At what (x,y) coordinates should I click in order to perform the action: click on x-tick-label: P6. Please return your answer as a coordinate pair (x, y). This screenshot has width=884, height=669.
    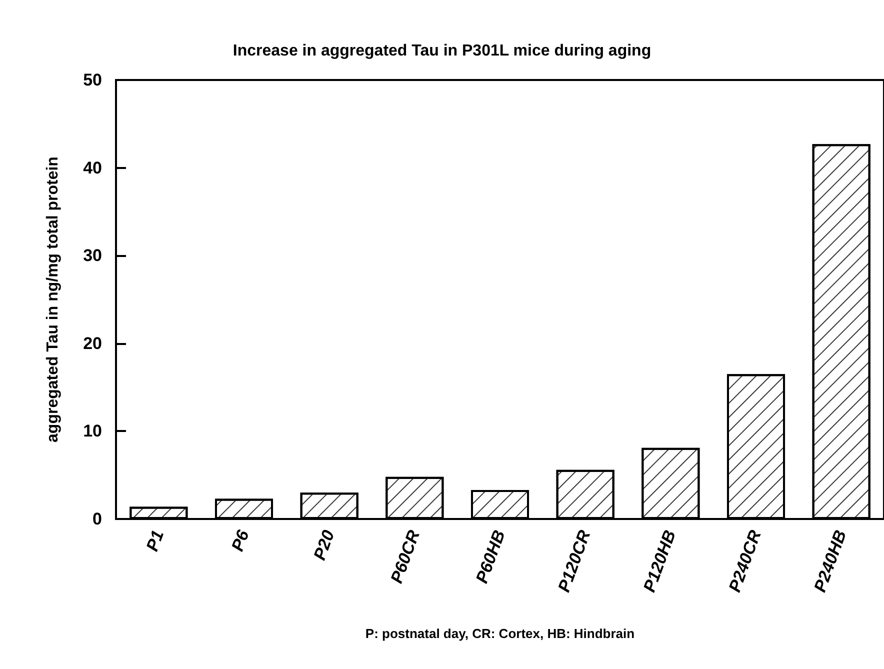
    Looking at the image, I should click on (241, 540).